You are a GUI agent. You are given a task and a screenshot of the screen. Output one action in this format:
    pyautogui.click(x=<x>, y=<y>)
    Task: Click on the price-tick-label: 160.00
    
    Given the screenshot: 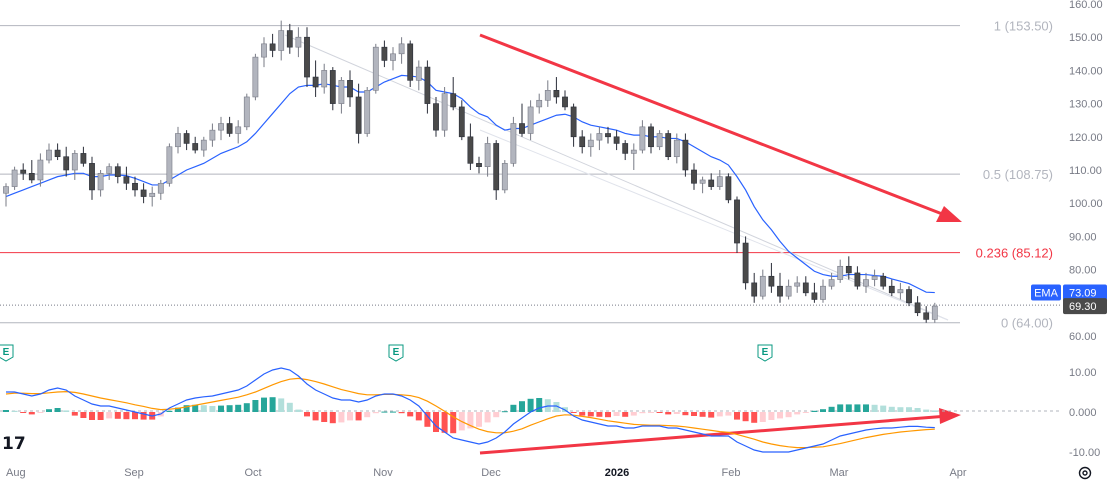 What is the action you would take?
    pyautogui.click(x=1086, y=5)
    